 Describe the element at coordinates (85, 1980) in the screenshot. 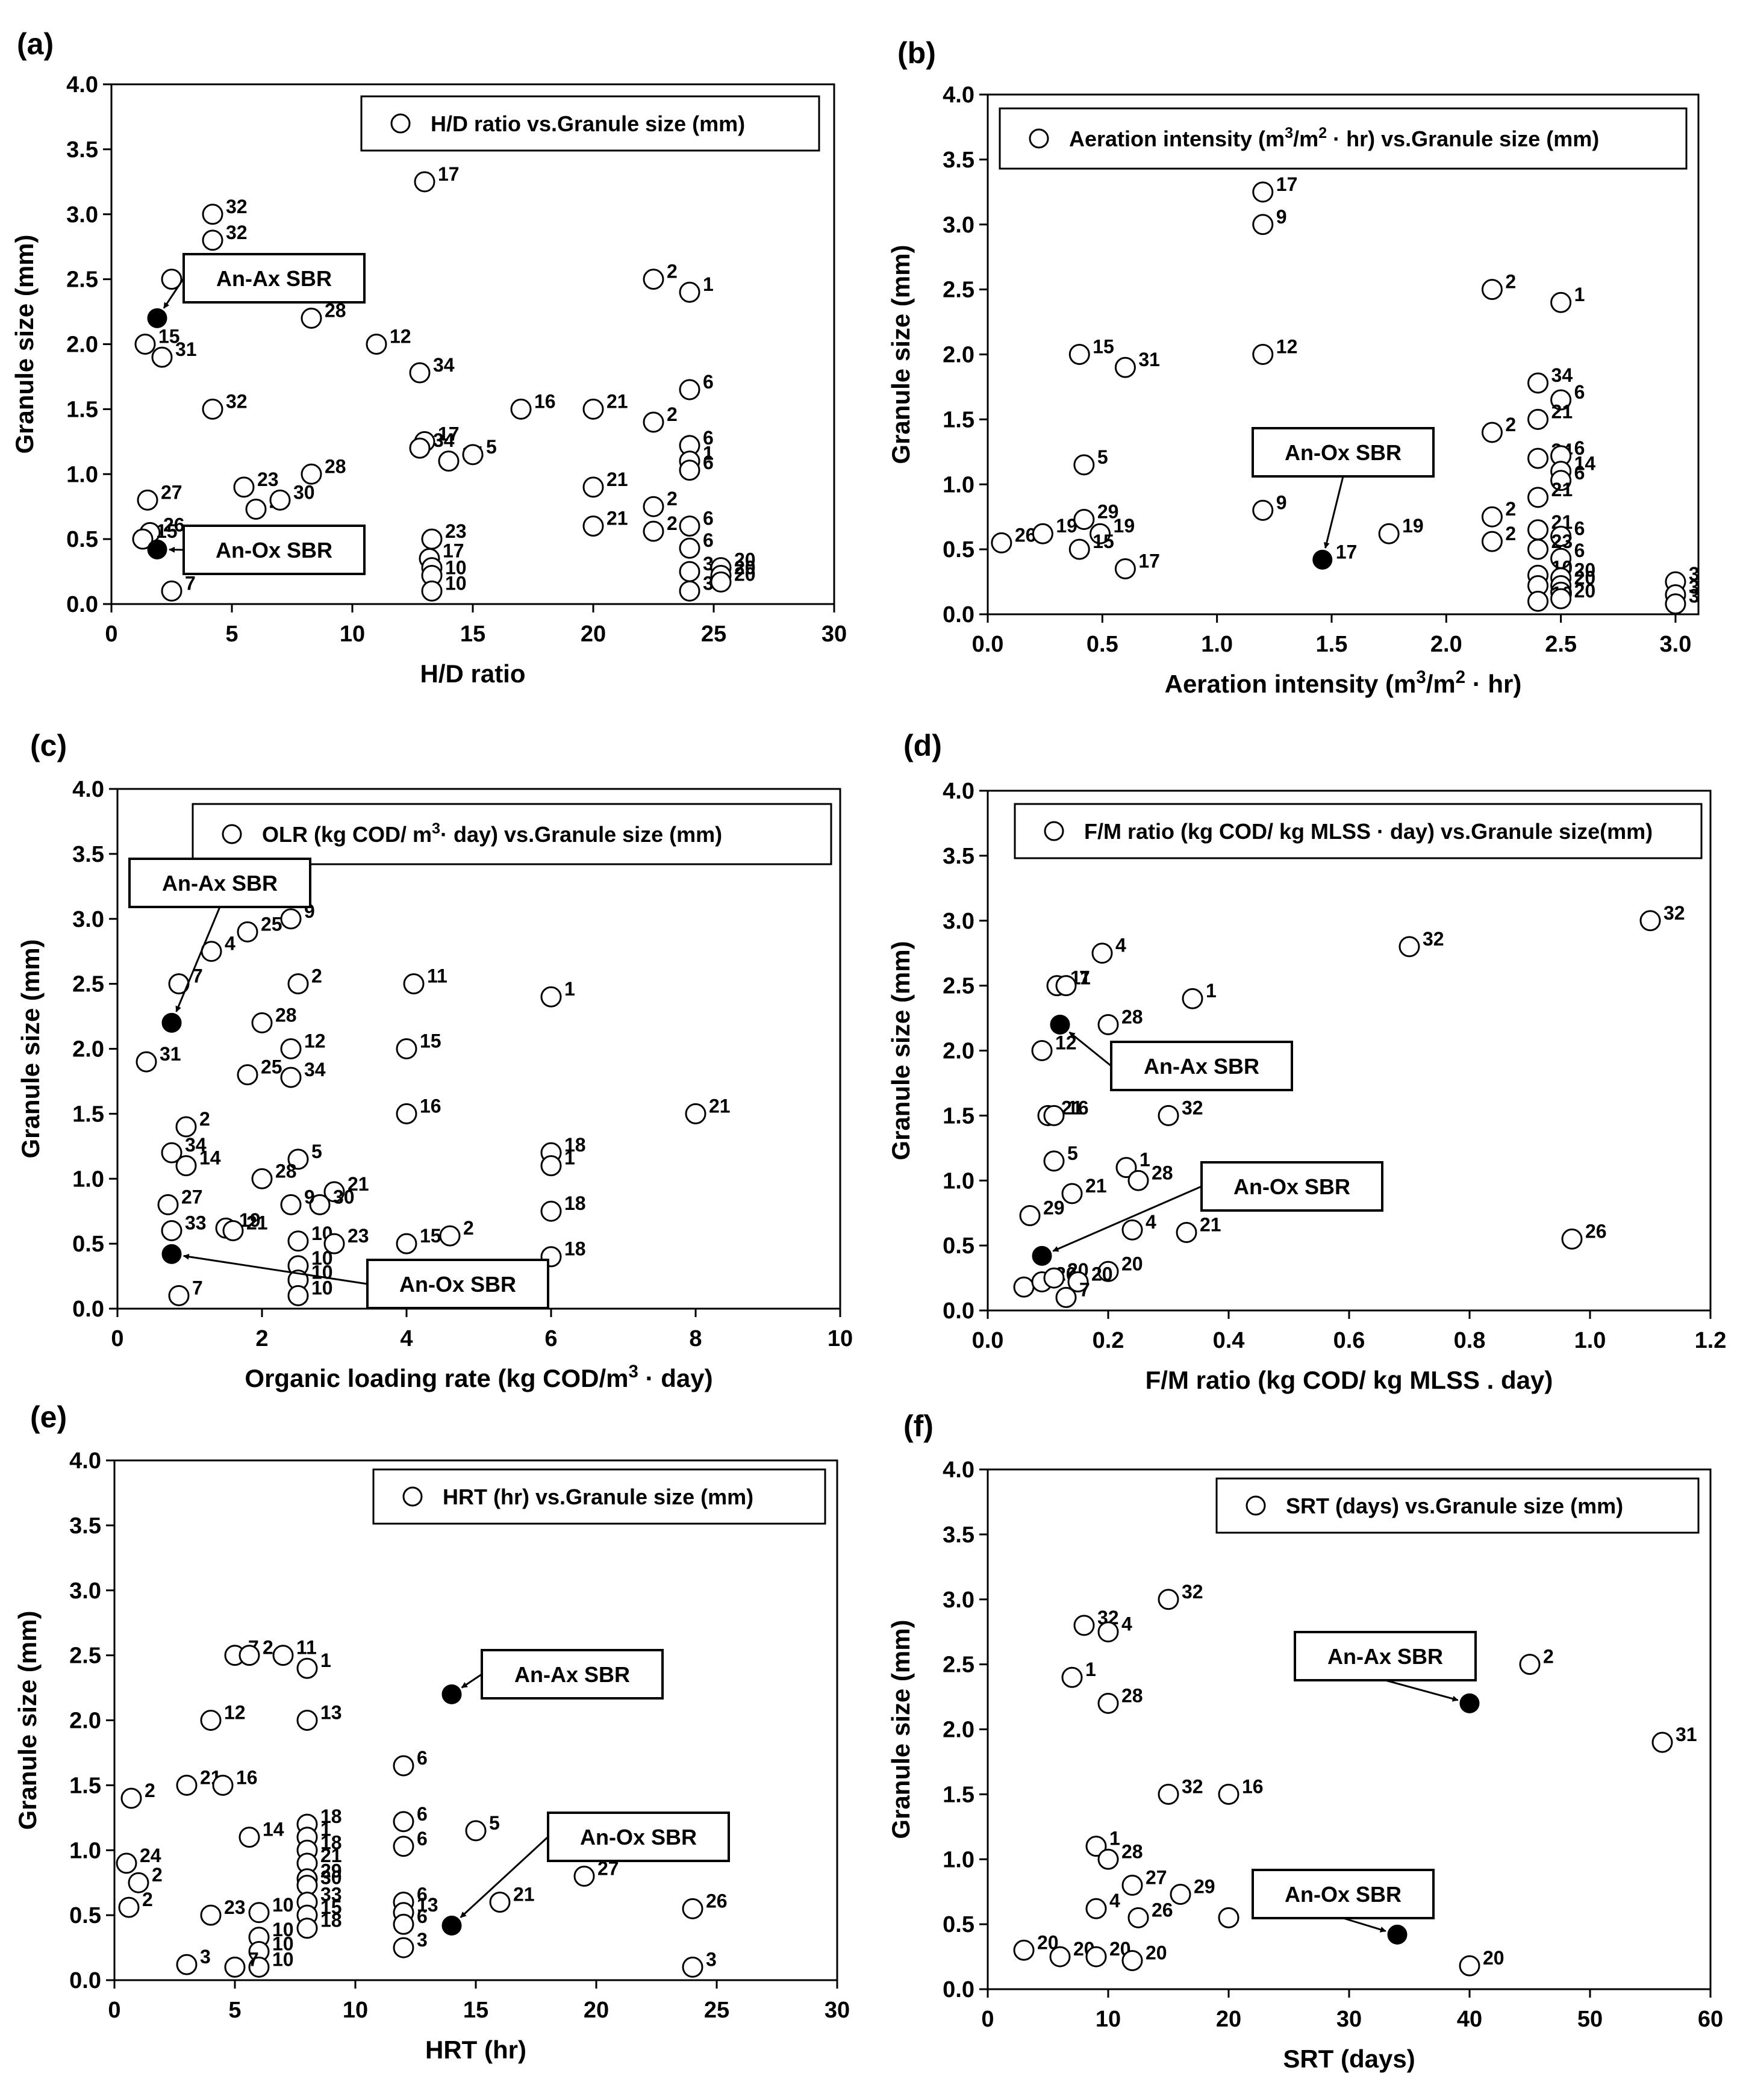

I see `y-tick-label: 0.0` at that location.